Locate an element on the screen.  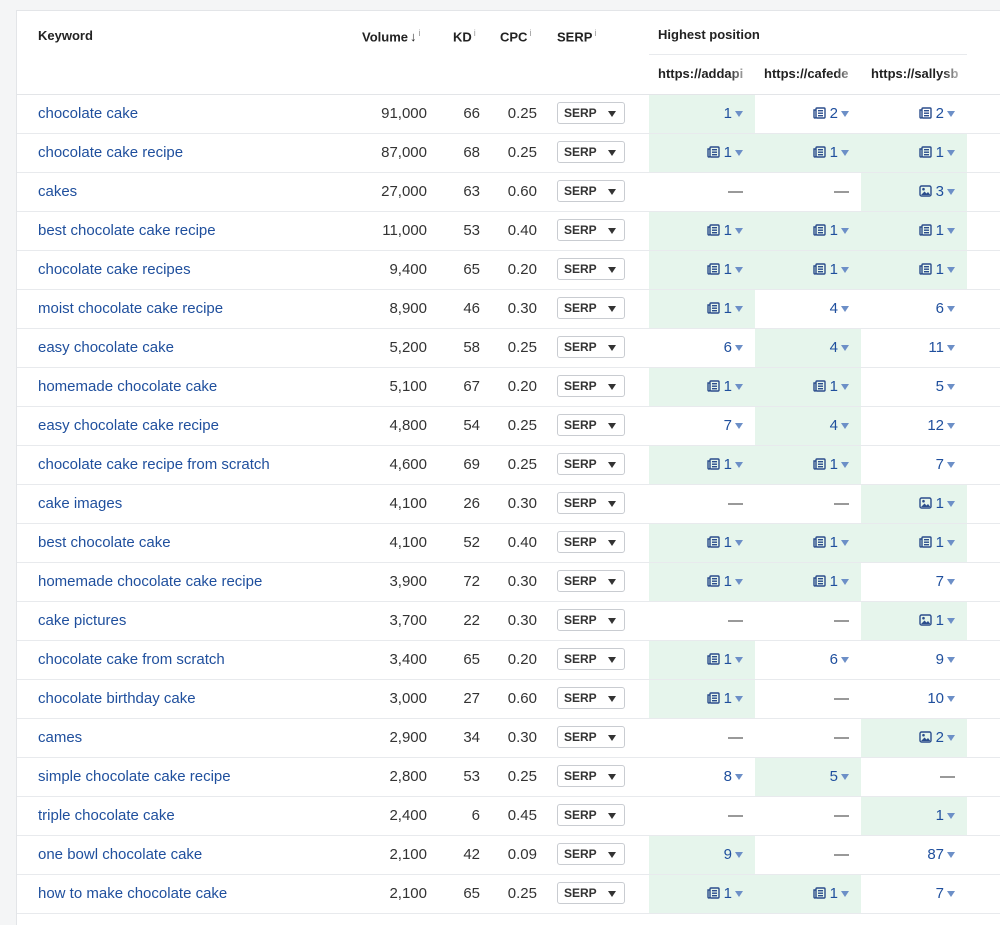
keyword-link: chocolate cake recipes is located at coordinates (114, 269).